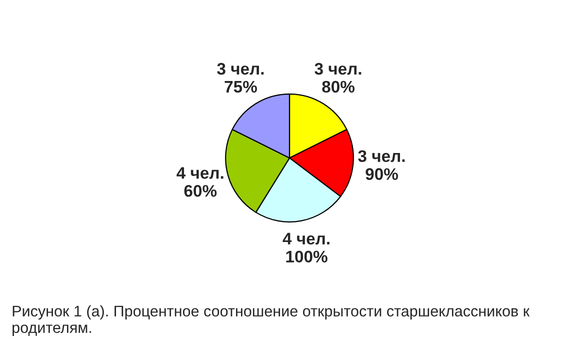 This screenshot has width=579, height=355. Describe the element at coordinates (200, 182) in the screenshot. I see `data-label: 4 чел. 60%` at that location.